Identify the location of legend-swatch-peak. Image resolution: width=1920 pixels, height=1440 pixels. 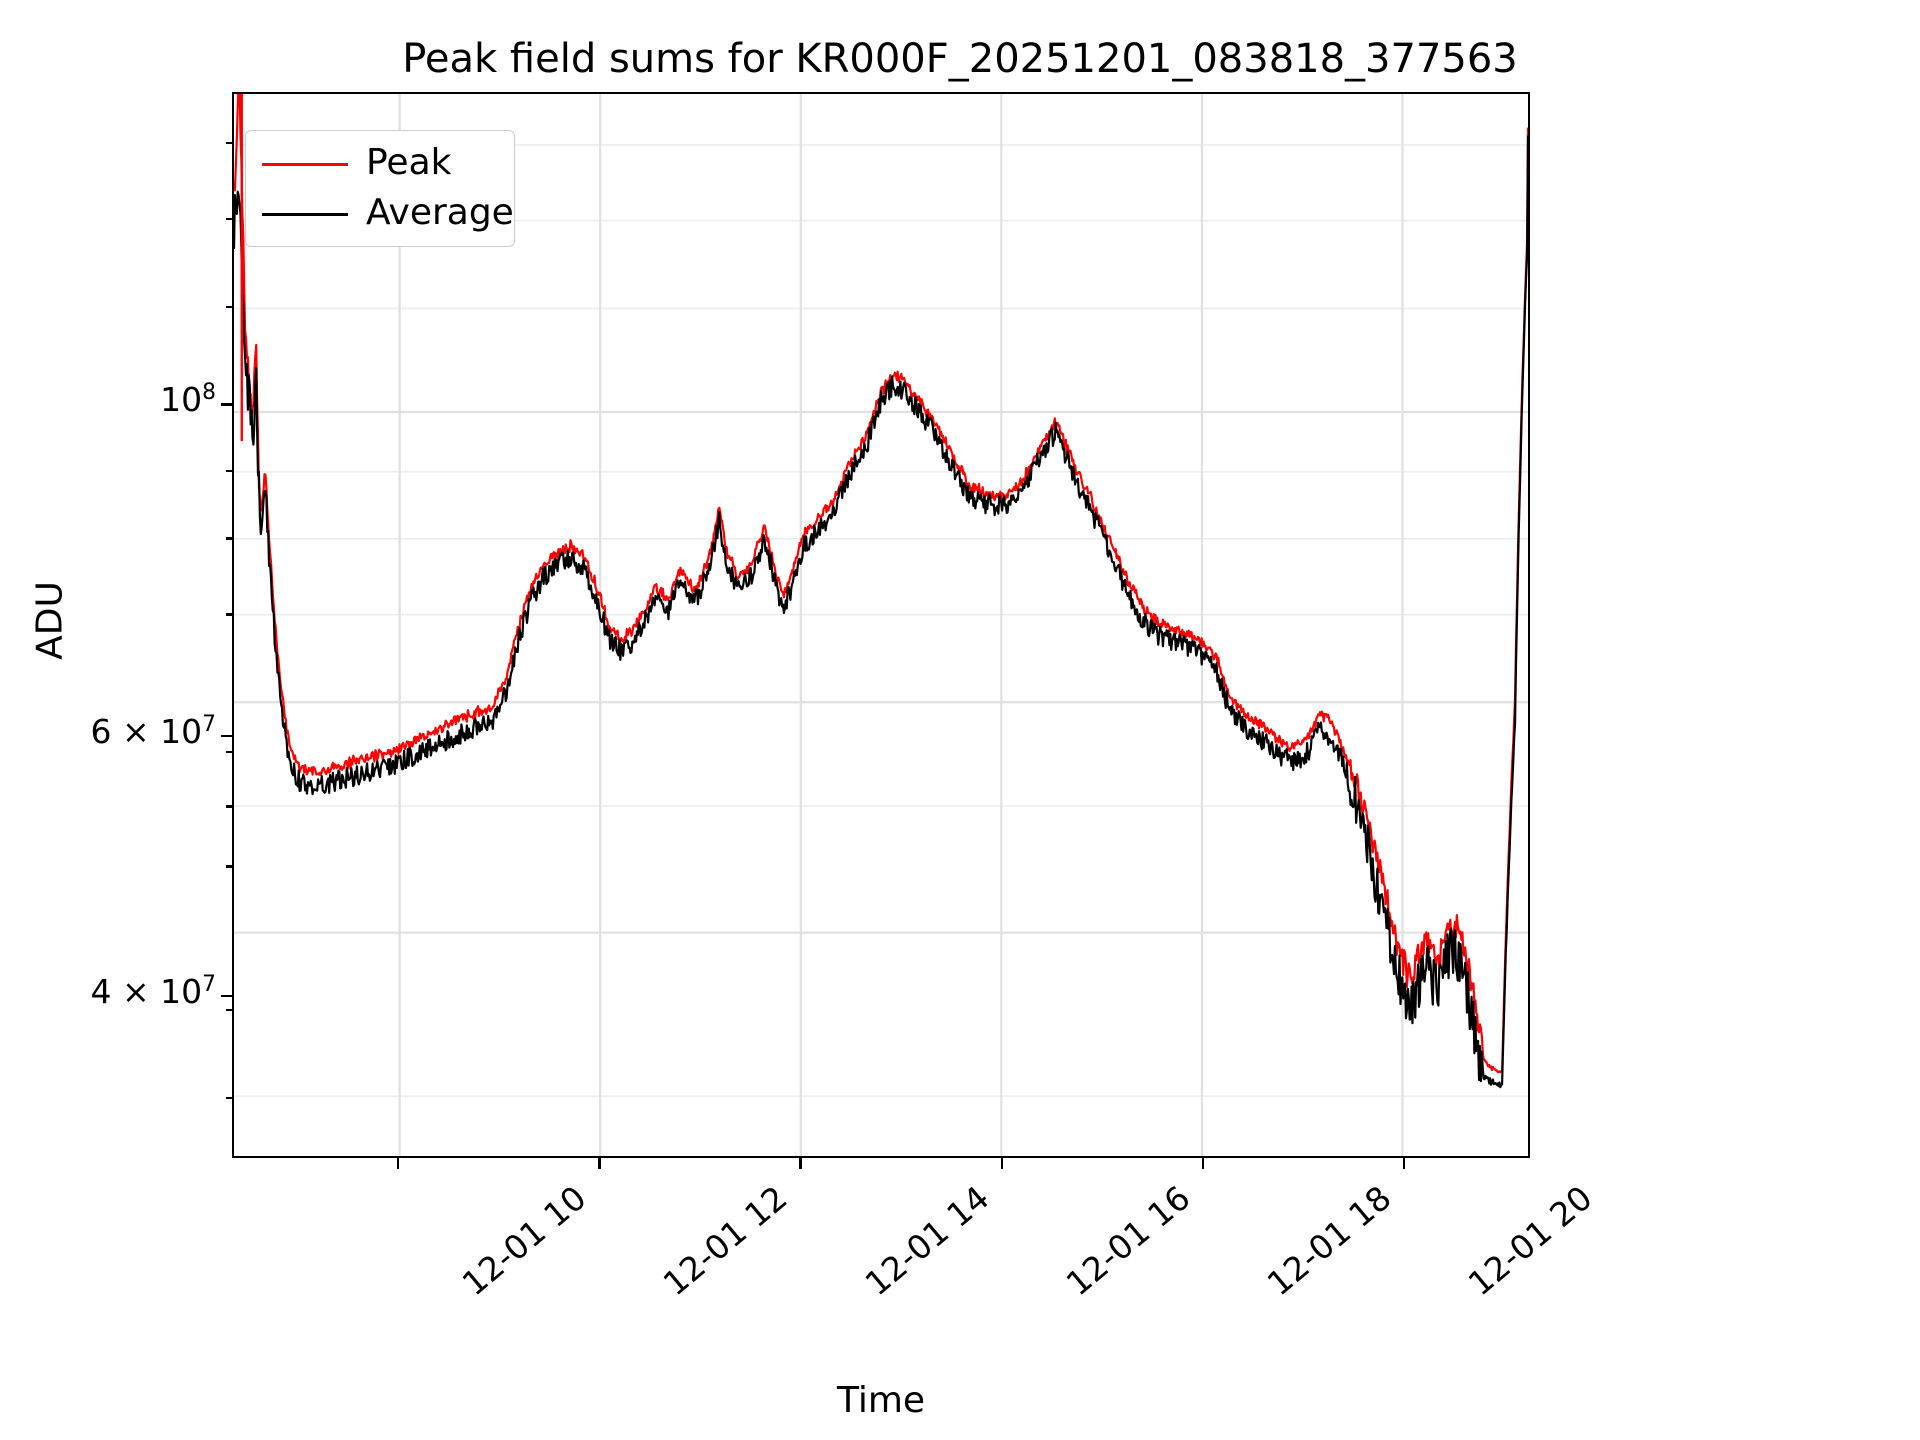
(305, 164).